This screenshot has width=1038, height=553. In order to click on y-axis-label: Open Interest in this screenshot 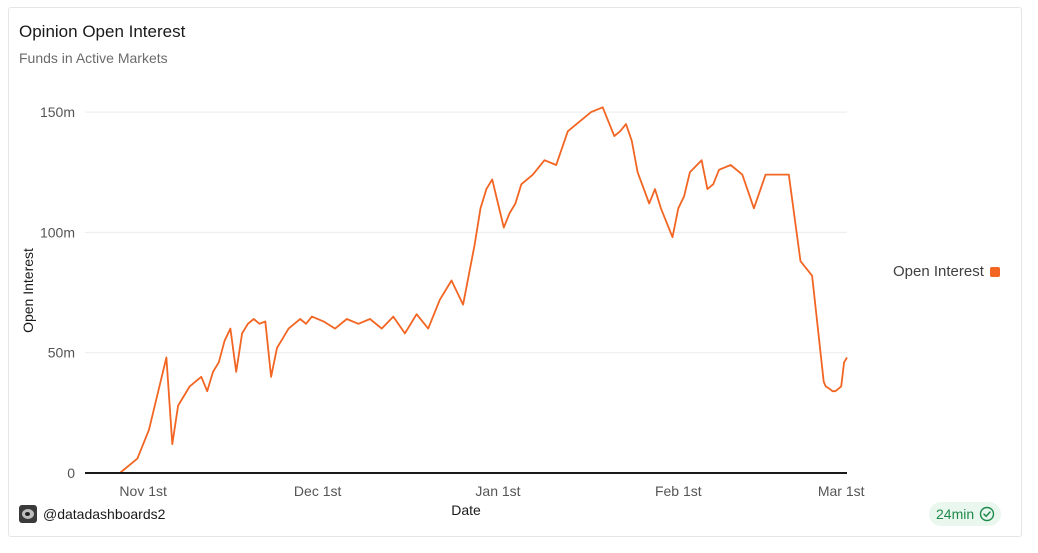, I will do `click(28, 290)`.